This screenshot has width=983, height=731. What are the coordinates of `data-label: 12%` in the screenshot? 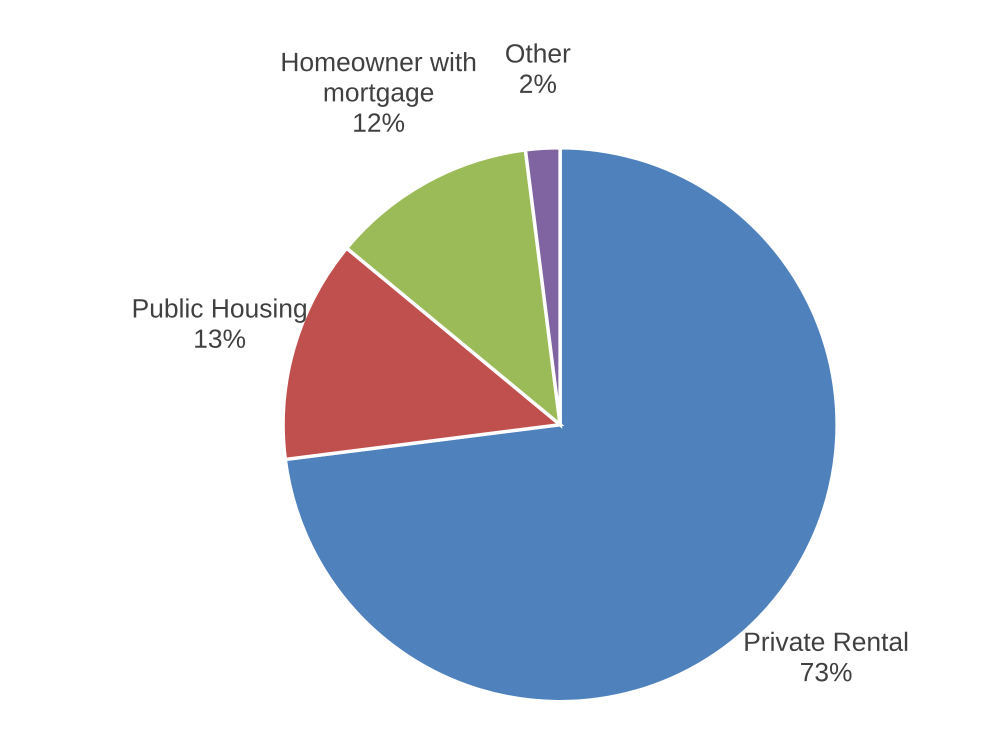 It's located at (379, 122).